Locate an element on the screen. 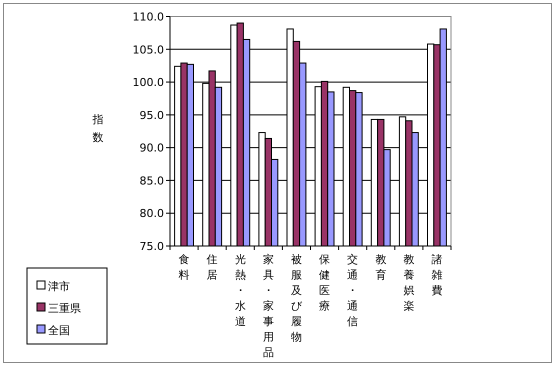 This screenshot has height=366, width=555. x-tick-label: 住居 is located at coordinates (212, 267).